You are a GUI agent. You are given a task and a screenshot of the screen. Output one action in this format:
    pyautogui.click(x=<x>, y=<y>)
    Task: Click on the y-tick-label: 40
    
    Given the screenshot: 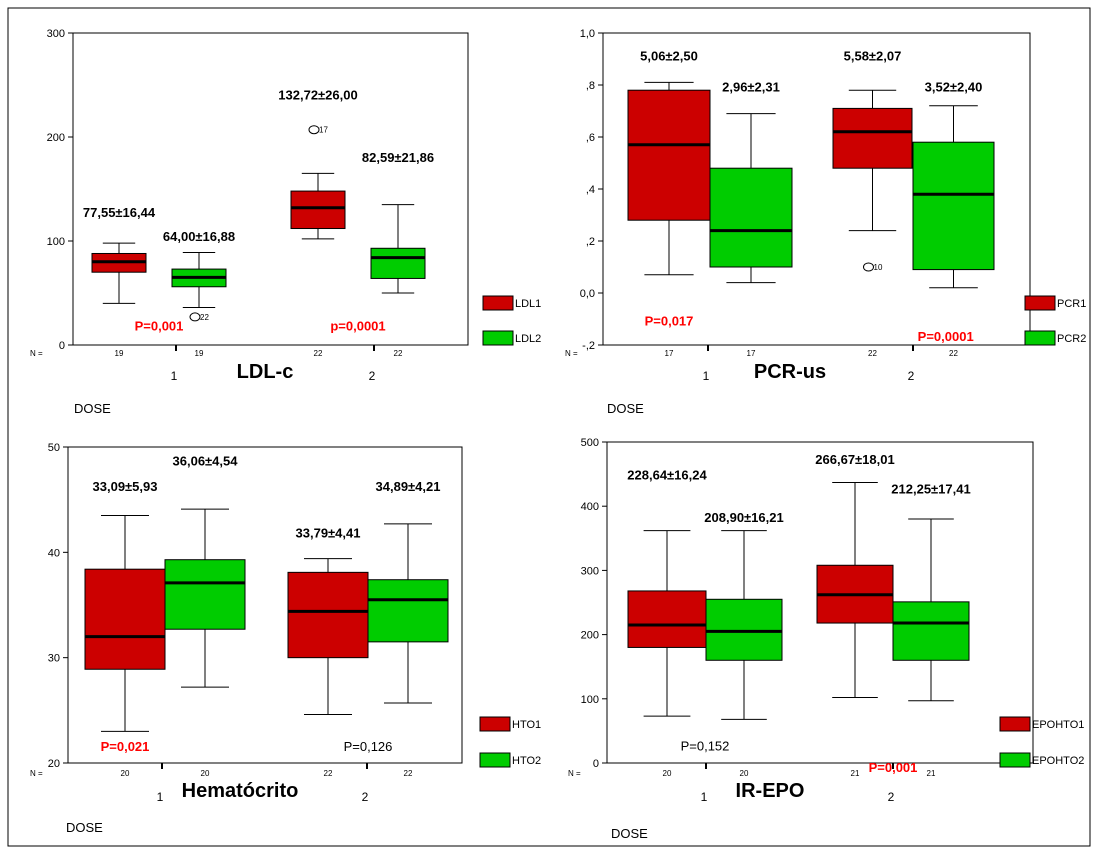 What is the action you would take?
    pyautogui.click(x=54, y=553)
    